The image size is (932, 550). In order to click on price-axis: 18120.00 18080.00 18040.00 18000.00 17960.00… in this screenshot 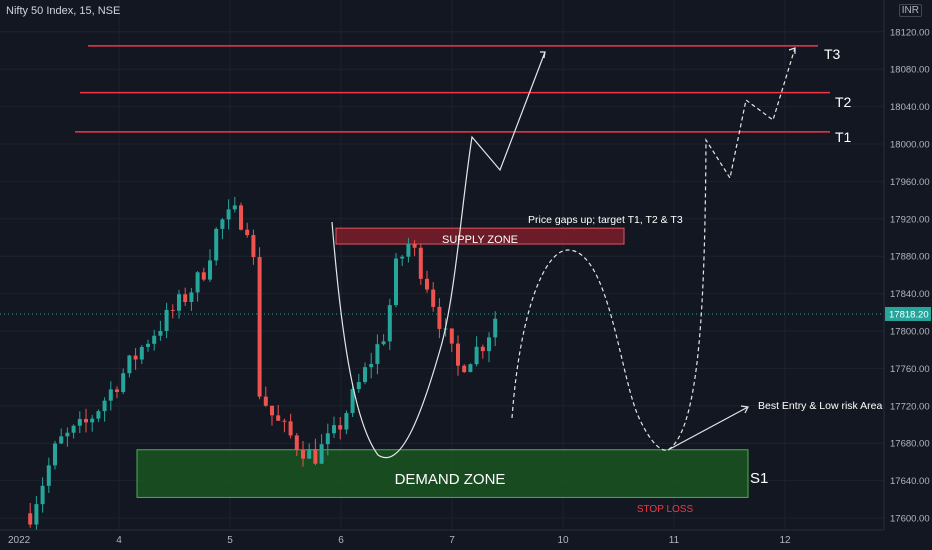, I will do `click(907, 275)`.